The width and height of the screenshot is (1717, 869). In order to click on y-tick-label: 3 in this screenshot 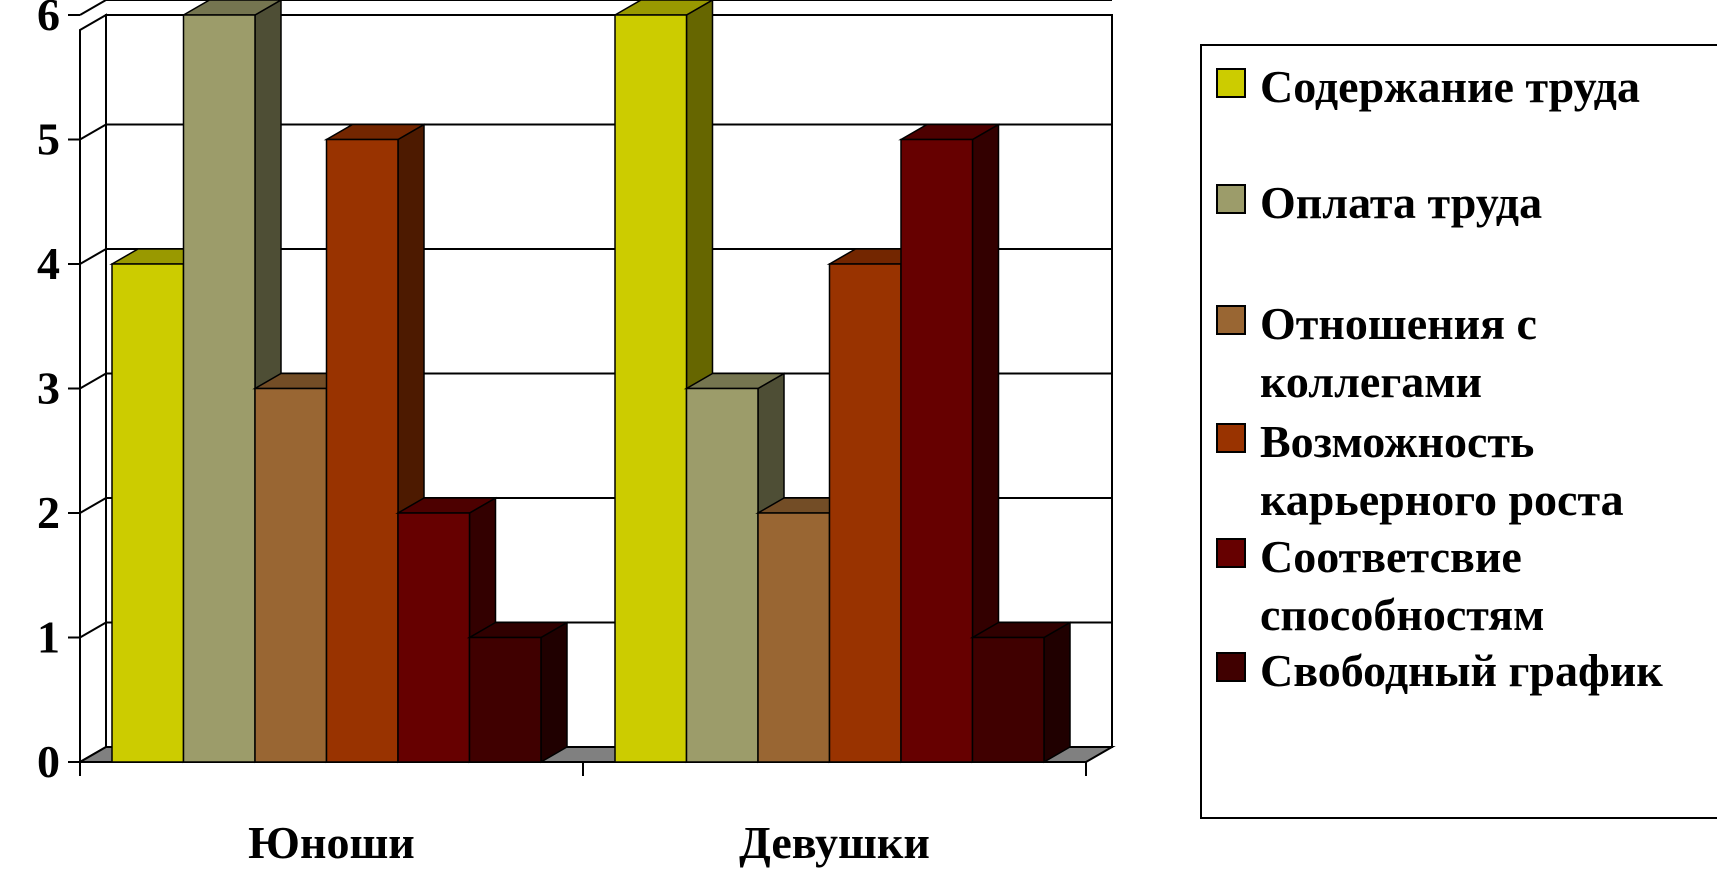, I will do `click(48, 388)`.